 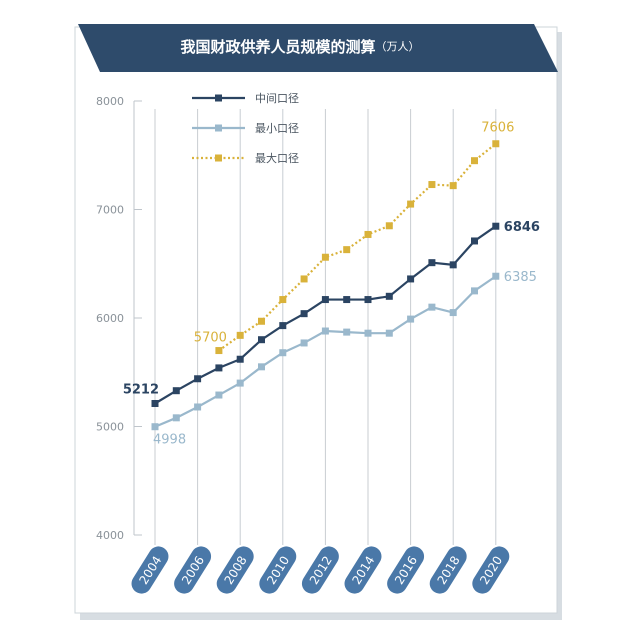 I want to click on y-axis-ticks: 4000 5000 6000 7000 8000, so click(x=110, y=318).